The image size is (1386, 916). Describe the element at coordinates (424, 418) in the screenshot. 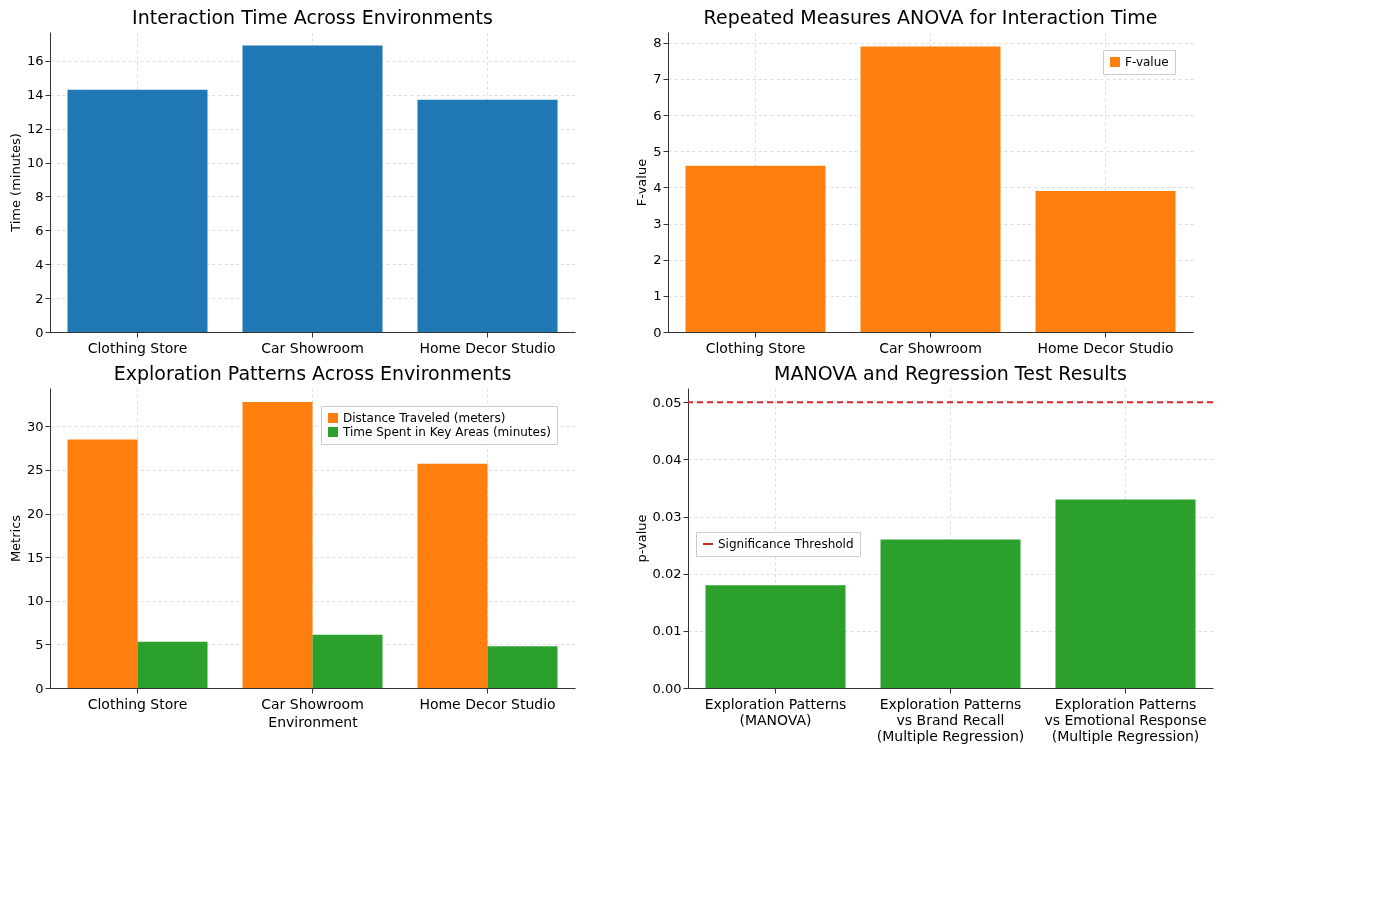

I see `legend-label: Distance Traveled (meters)` at that location.